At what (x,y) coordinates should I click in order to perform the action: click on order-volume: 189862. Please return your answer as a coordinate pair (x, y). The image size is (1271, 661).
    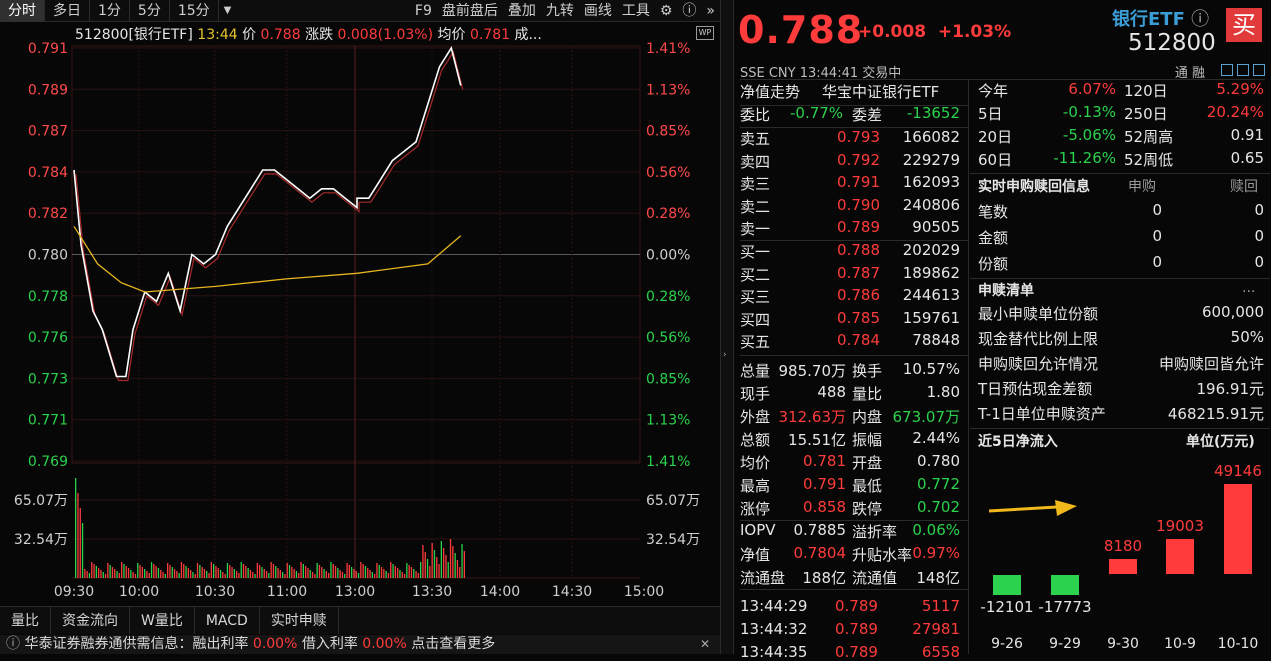
    Looking at the image, I should click on (931, 272).